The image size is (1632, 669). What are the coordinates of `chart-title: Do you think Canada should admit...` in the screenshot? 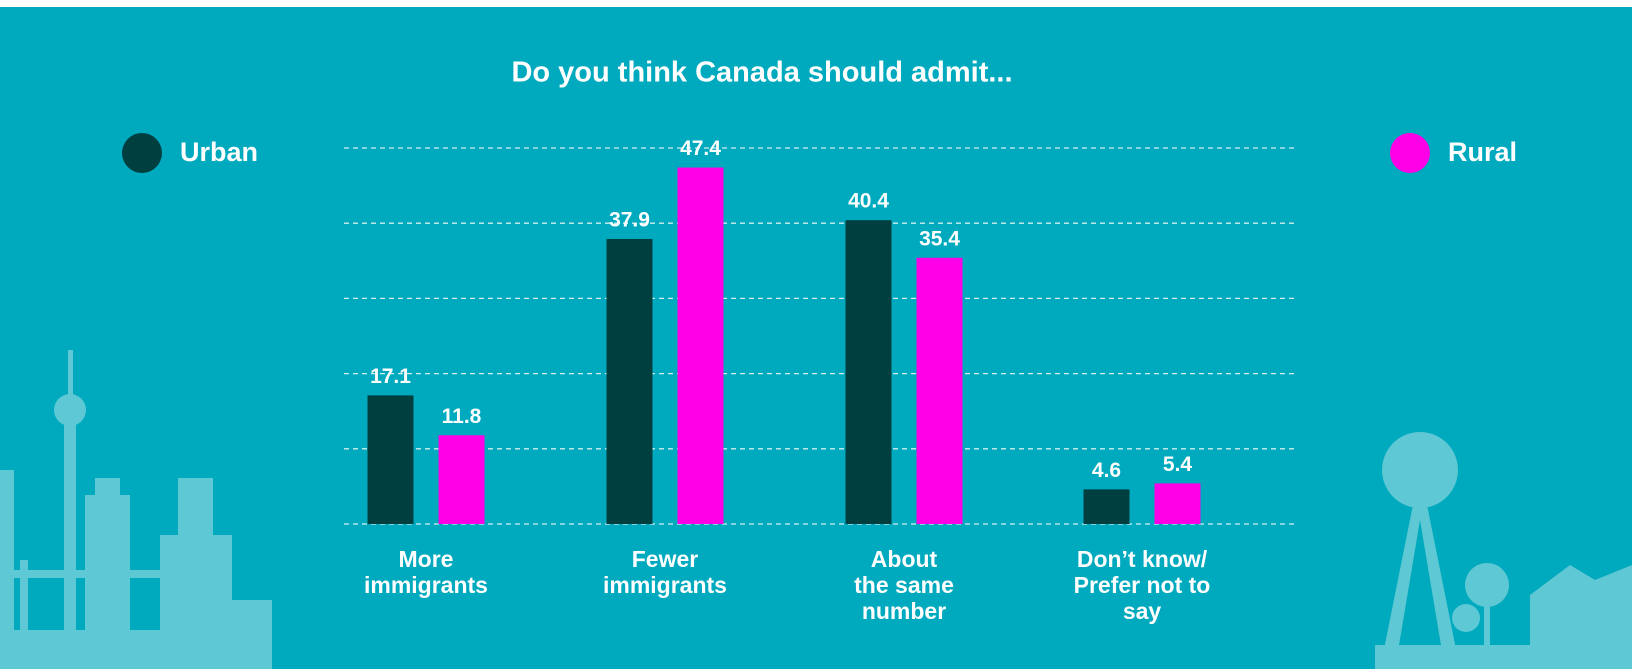 It's located at (761, 73).